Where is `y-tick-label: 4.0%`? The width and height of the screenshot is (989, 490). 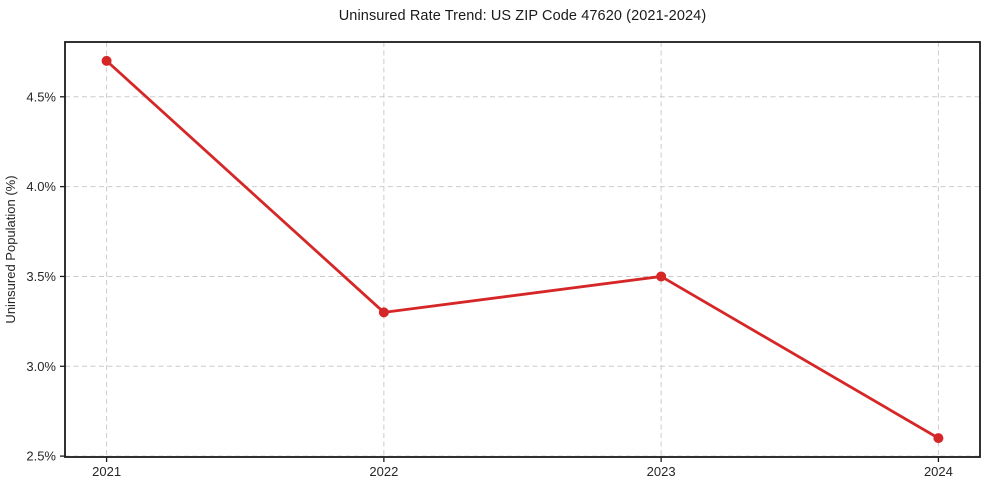
y-tick-label: 4.0% is located at coordinates (41, 186).